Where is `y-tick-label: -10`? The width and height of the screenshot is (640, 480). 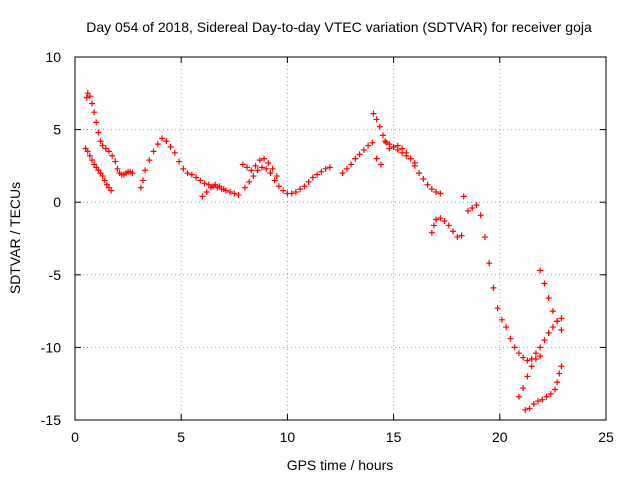
y-tick-label: -10 is located at coordinates (51, 347).